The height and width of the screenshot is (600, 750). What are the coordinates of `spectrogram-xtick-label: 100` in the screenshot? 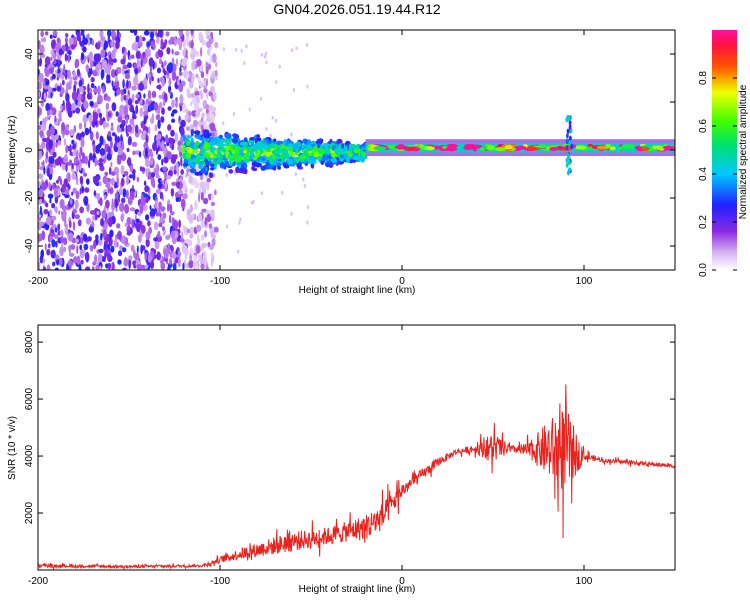 It's located at (584, 281).